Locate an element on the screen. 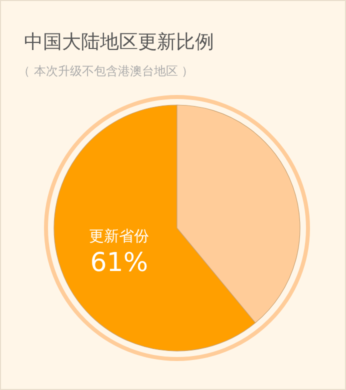 The height and width of the screenshot is (390, 346). slice-label: 更新省份 is located at coordinates (119, 235).